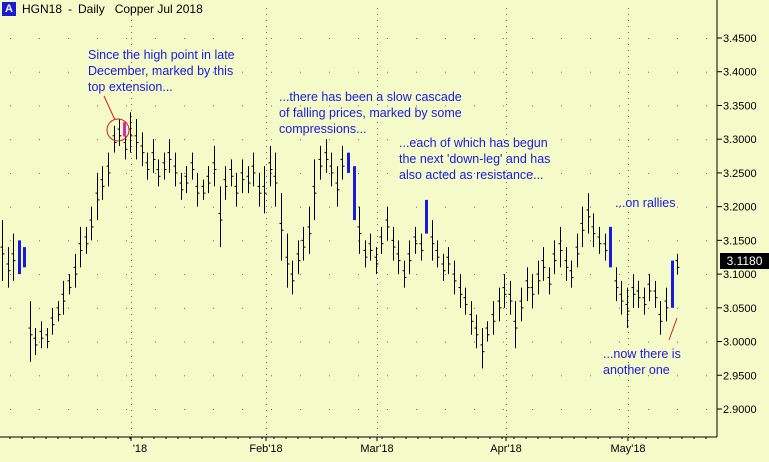  I want to click on chart-badge: A, so click(9, 9).